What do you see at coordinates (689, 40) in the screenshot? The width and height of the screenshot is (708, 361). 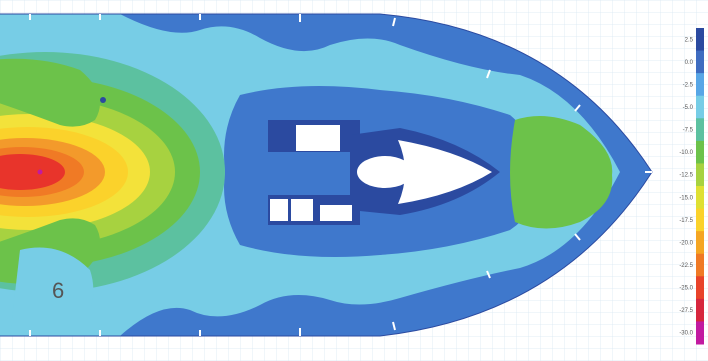 I see `legend-label: 2.5` at bounding box center [689, 40].